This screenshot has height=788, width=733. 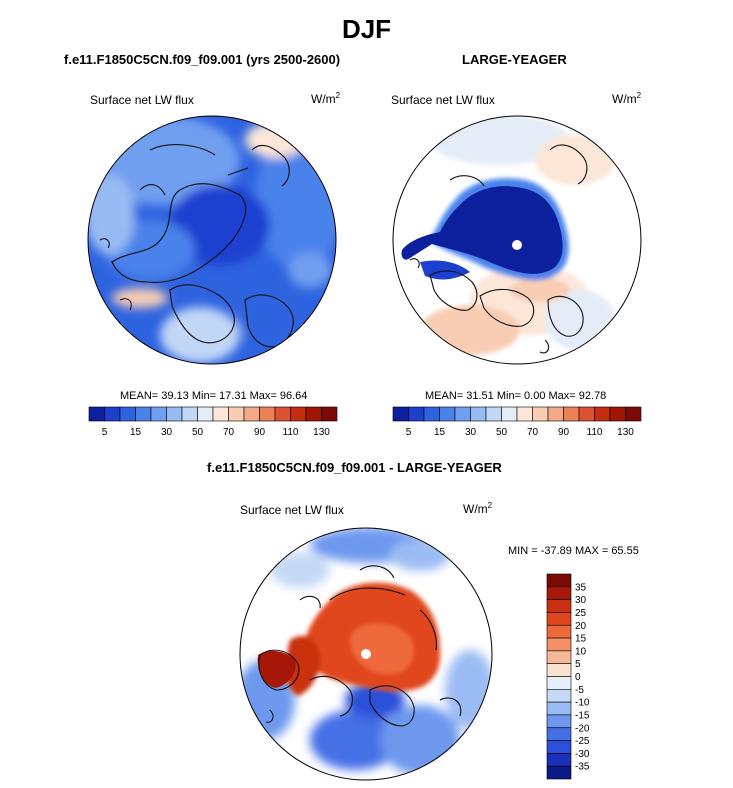 I want to click on panel1-colorbar-tick-label: 110, so click(x=291, y=432).